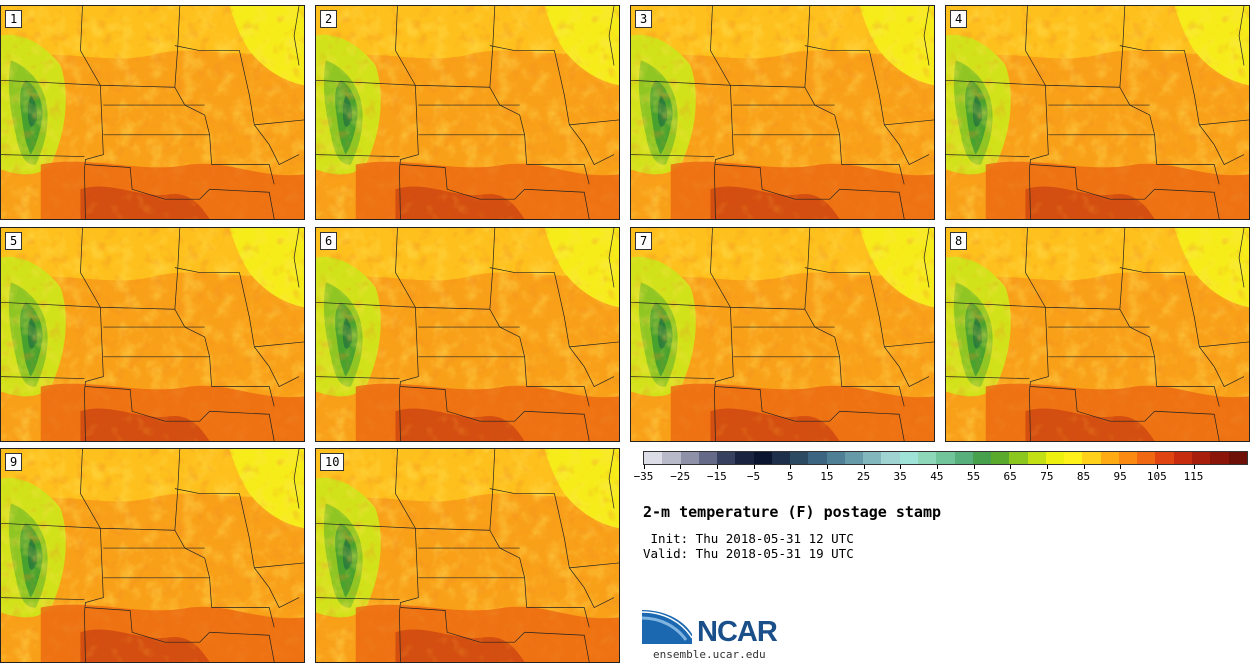 The width and height of the screenshot is (1260, 663). What do you see at coordinates (753, 476) in the screenshot?
I see `colorbar-tick-label: −5` at bounding box center [753, 476].